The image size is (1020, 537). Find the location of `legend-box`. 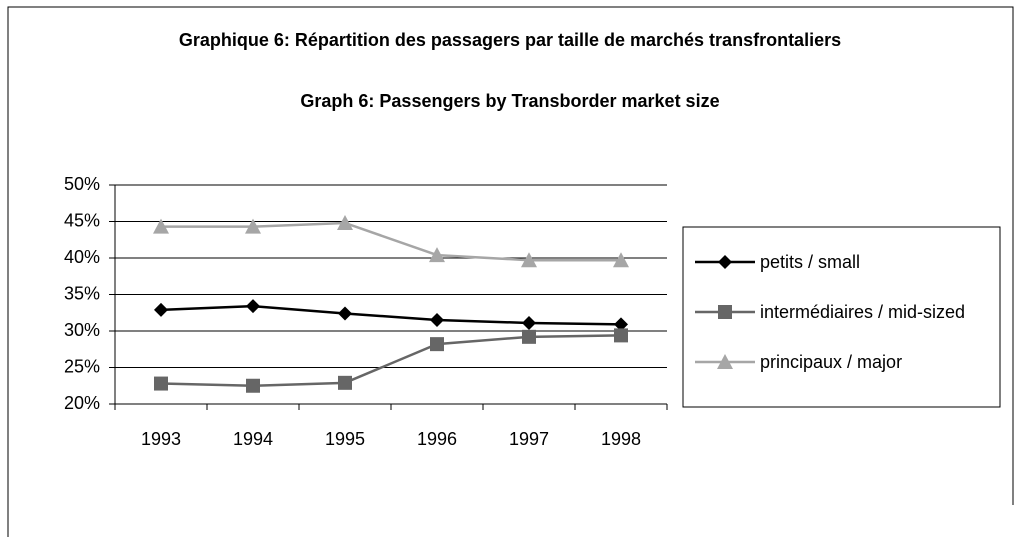

legend-box is located at coordinates (841, 317).